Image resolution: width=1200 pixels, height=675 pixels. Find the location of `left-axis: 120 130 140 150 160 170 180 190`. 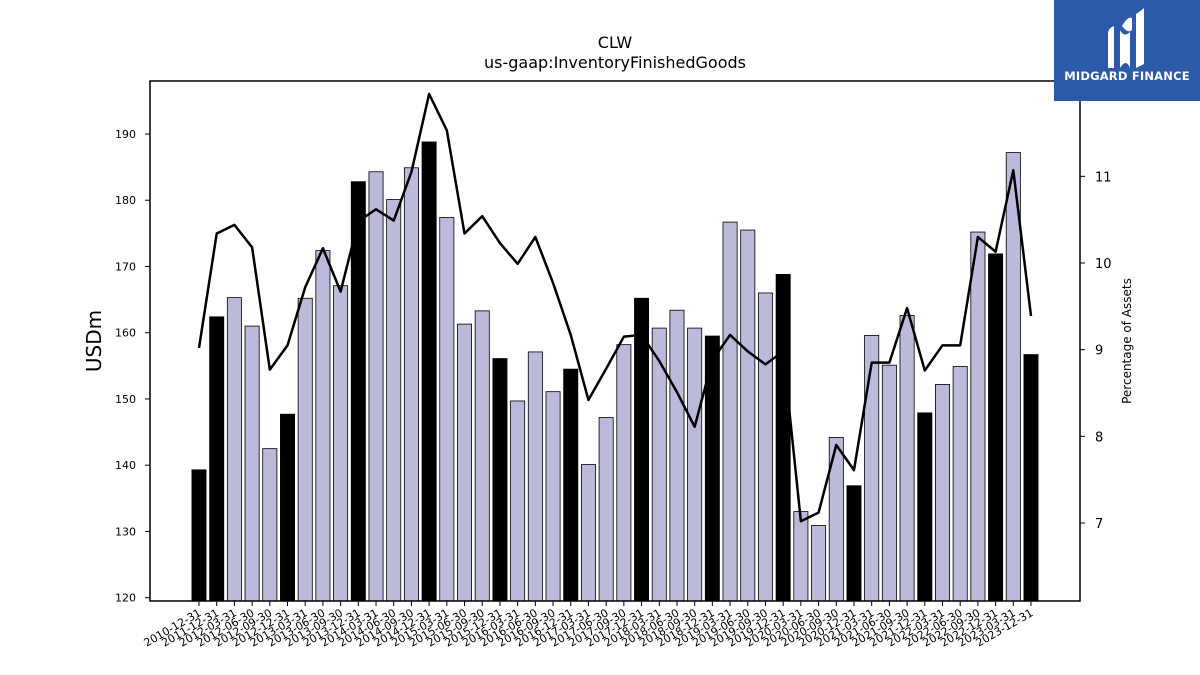

left-axis: 120 130 140 150 160 170 180 190 is located at coordinates (132, 366).